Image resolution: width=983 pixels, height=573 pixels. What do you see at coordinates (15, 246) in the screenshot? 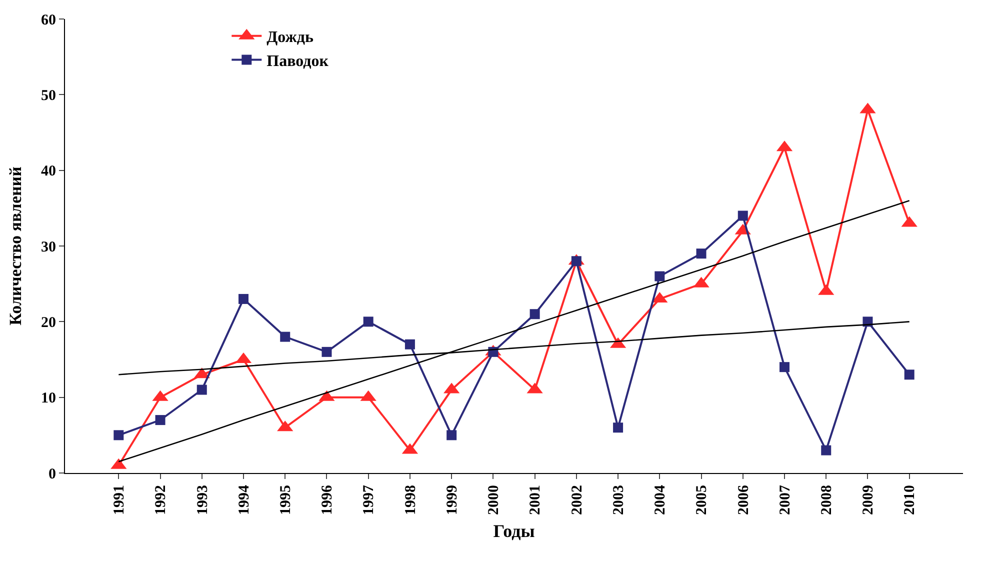
I see `y-axis-title: Количество явлений` at bounding box center [15, 246].